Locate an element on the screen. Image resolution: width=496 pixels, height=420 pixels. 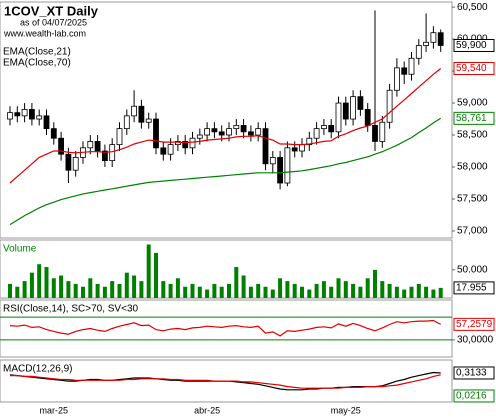
value-box-label: 0,3133 is located at coordinates (471, 373).